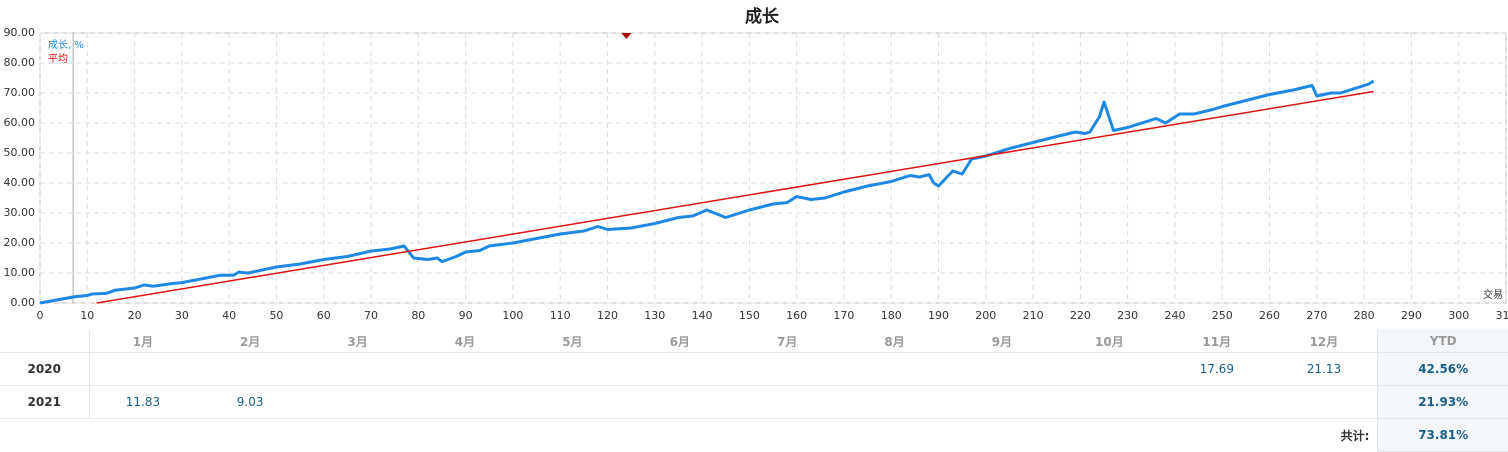 The height and width of the screenshot is (452, 1508). Describe the element at coordinates (66, 45) in the screenshot. I see `legend-label: 成长, %` at that location.